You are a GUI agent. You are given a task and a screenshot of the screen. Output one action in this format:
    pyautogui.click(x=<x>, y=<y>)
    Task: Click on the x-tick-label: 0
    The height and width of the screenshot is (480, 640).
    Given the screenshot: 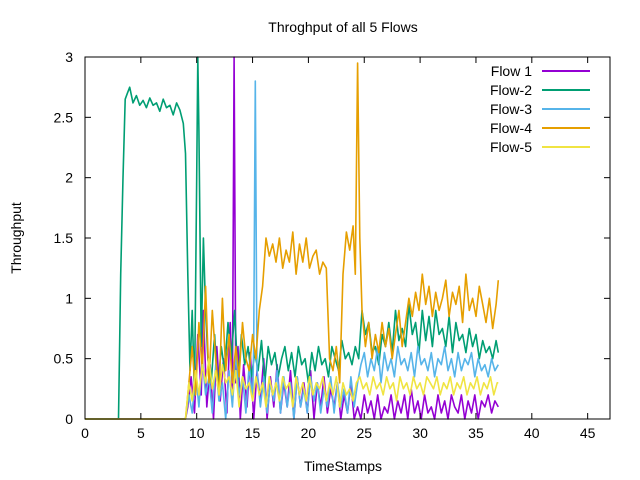 What is the action you would take?
    pyautogui.click(x=85, y=433)
    